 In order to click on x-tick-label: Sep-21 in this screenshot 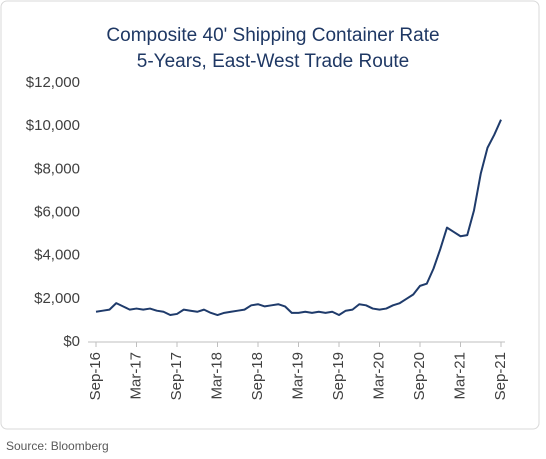, I will do `click(500, 376)`.